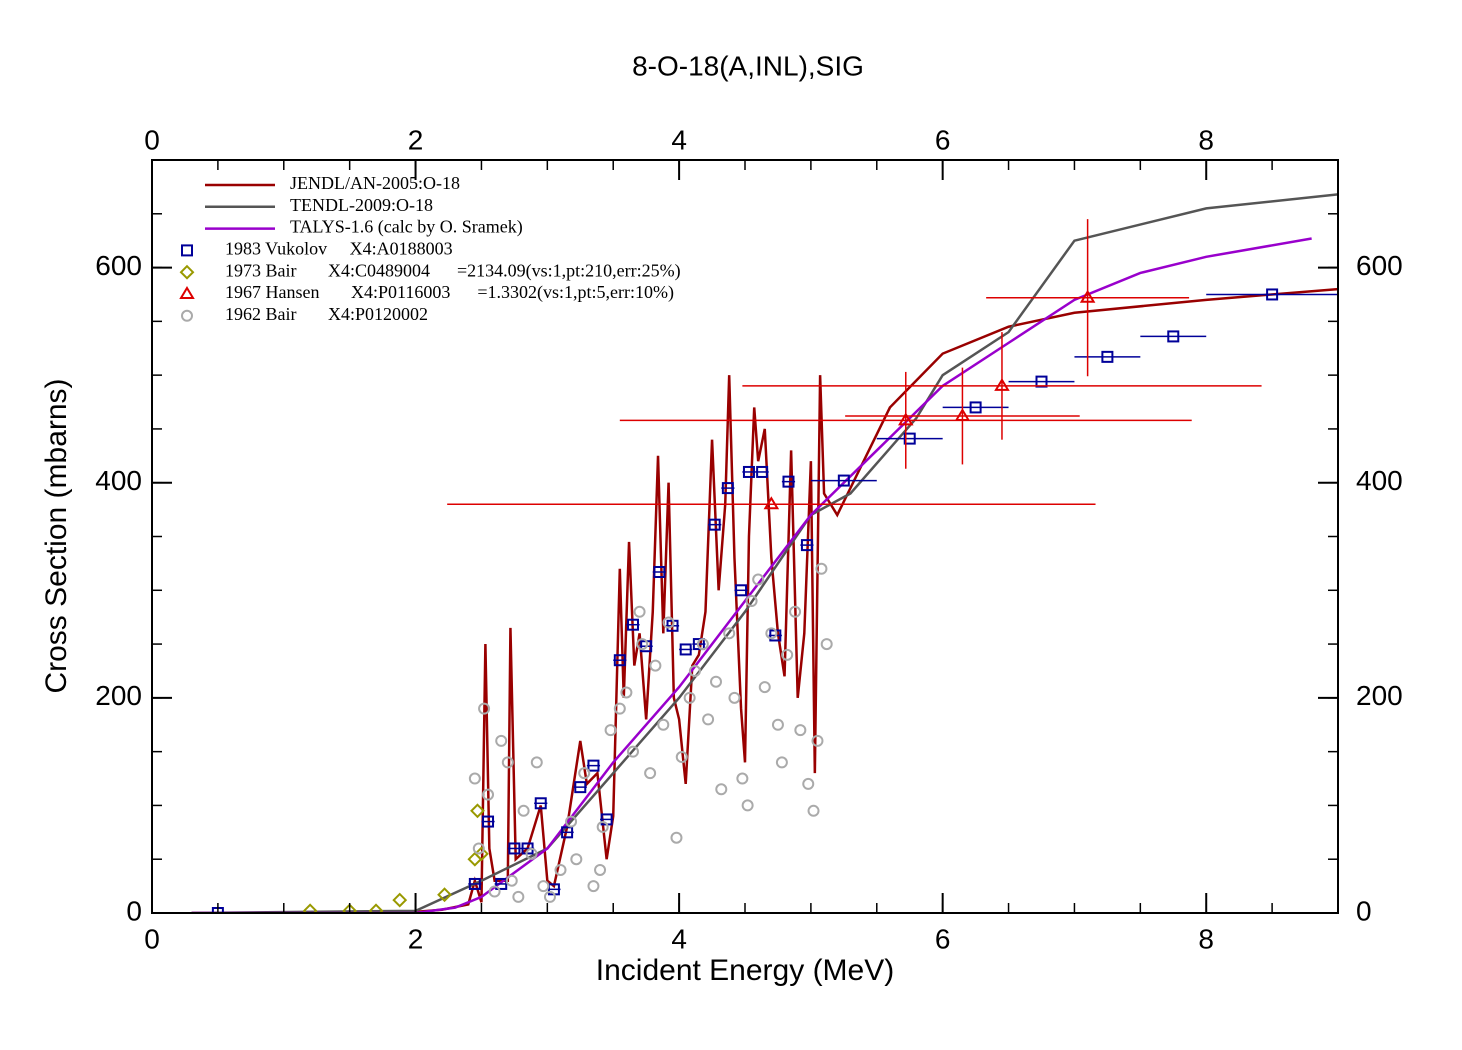  I want to click on x-tick-label: 0, so click(152, 938).